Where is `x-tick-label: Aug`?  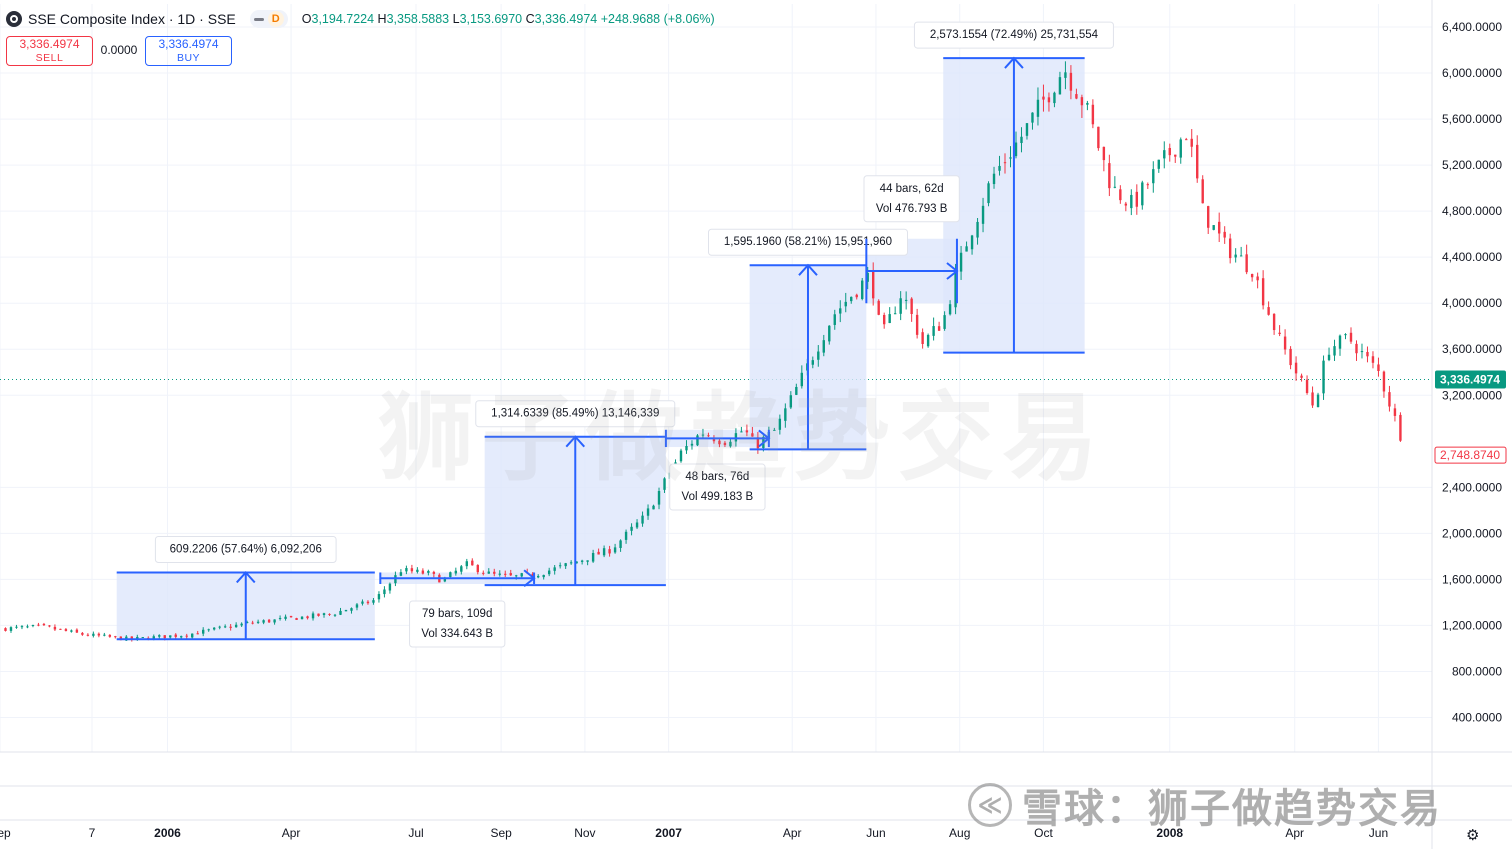
x-tick-label: Aug is located at coordinates (959, 833).